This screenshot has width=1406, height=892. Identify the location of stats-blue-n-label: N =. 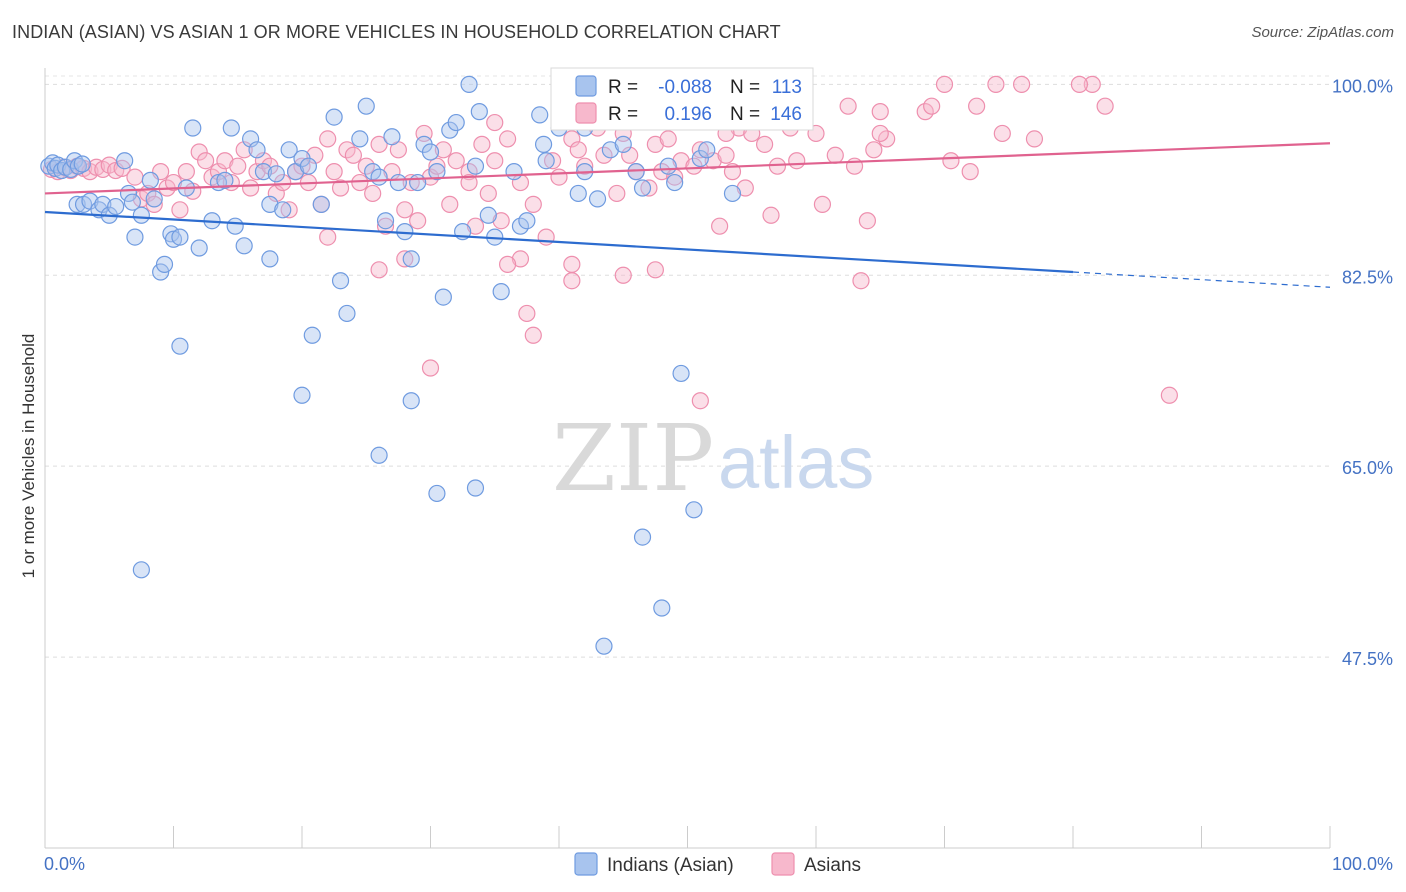
(745, 87).